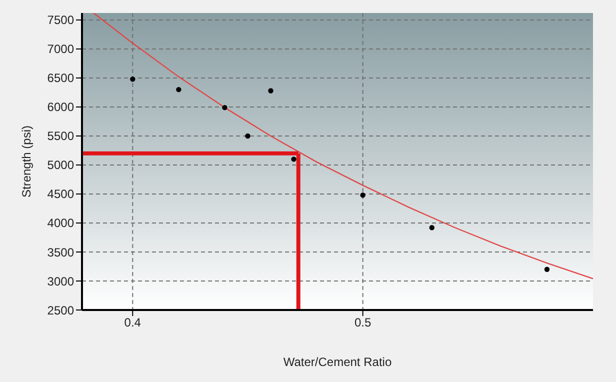 The height and width of the screenshot is (382, 616). Describe the element at coordinates (337, 362) in the screenshot. I see `x-axis-title: Water/Cement Ratio` at that location.